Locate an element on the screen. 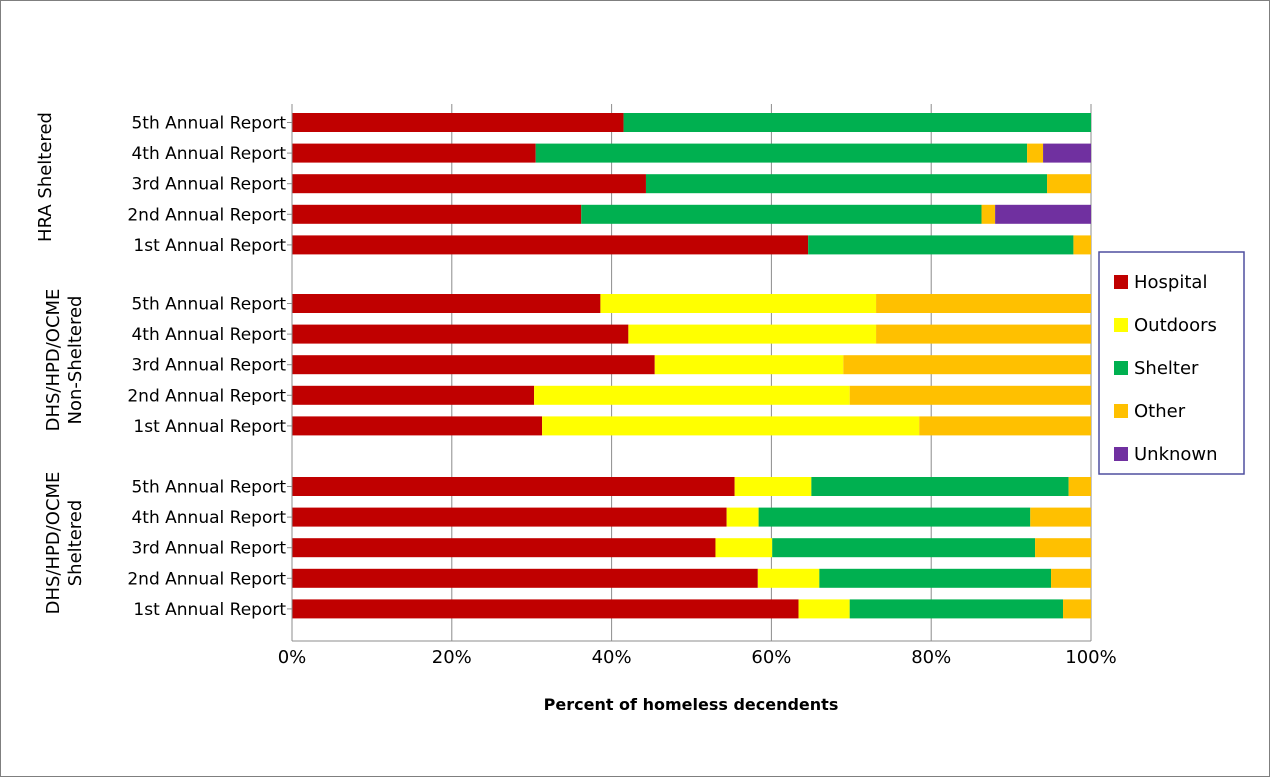 Image resolution: width=1270 pixels, height=778 pixels. x-tick-label: 0% is located at coordinates (292, 657).